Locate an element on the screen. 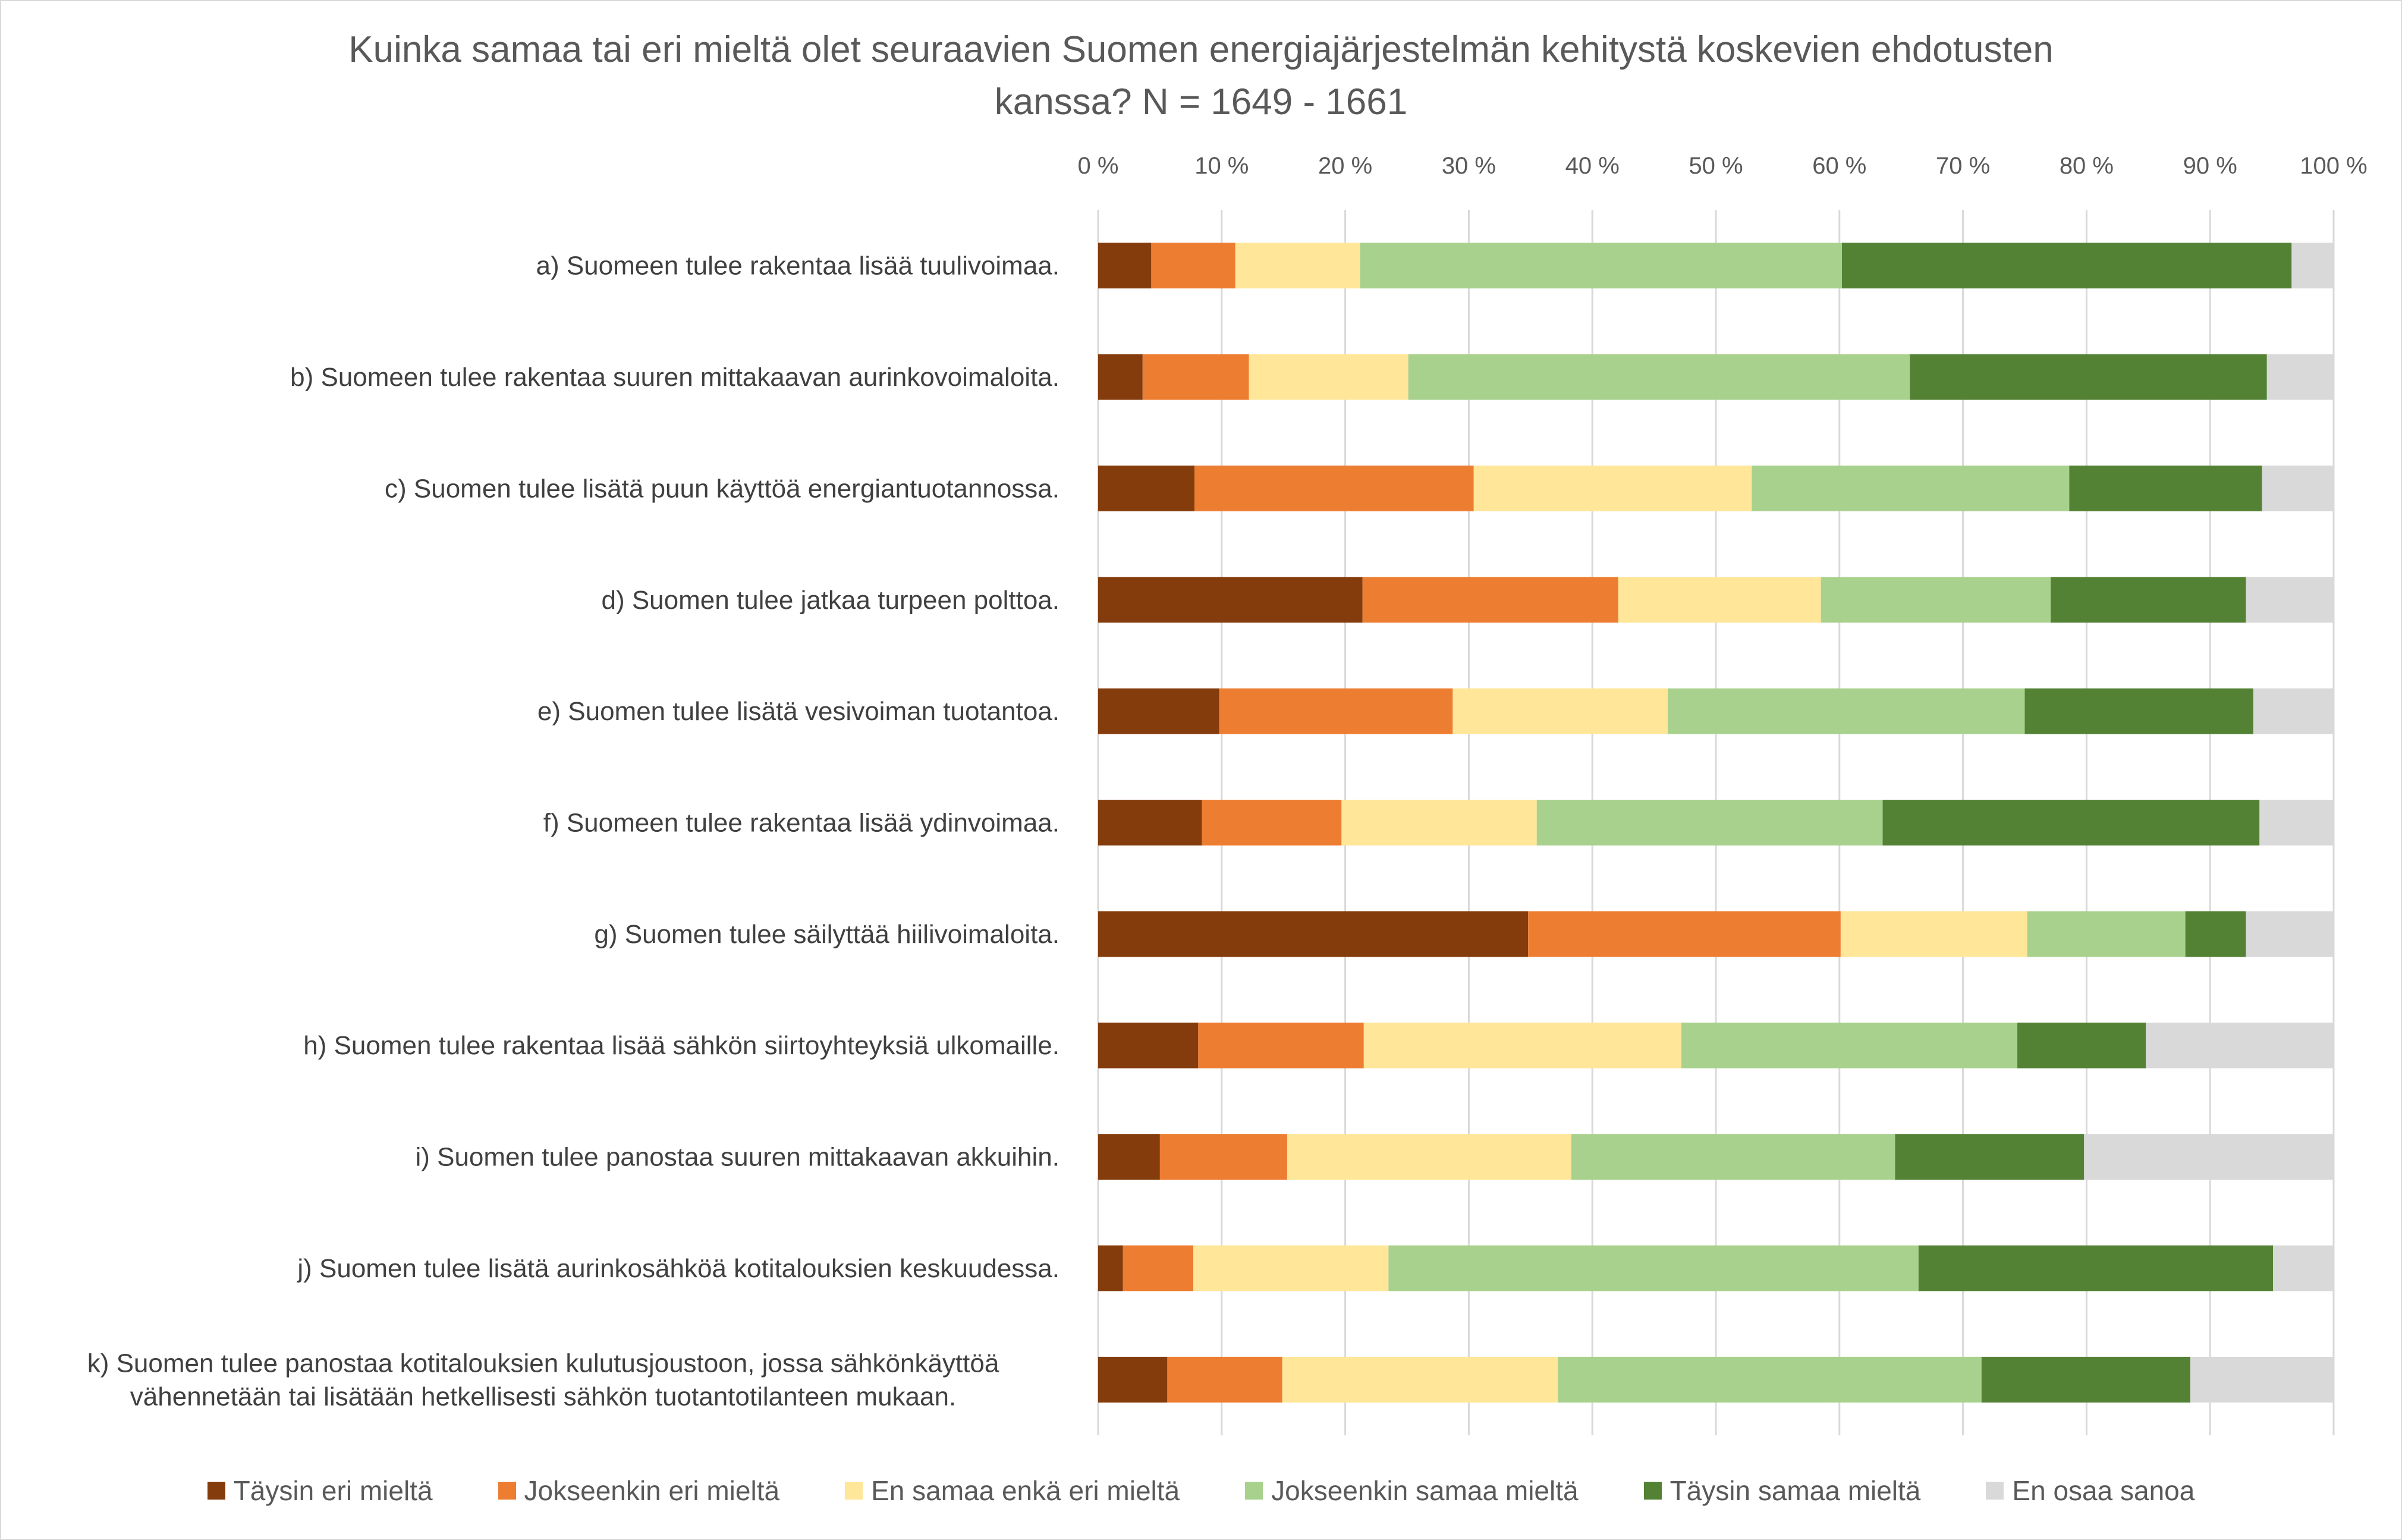 This screenshot has width=2402, height=1540. legend-item: En samaa enkä eri mieltä is located at coordinates (1012, 1491).